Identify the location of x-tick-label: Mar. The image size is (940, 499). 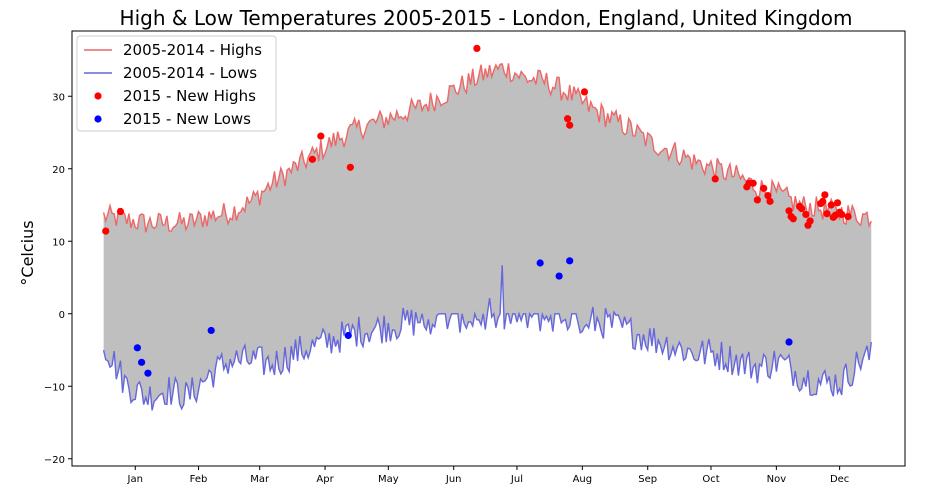
(260, 479).